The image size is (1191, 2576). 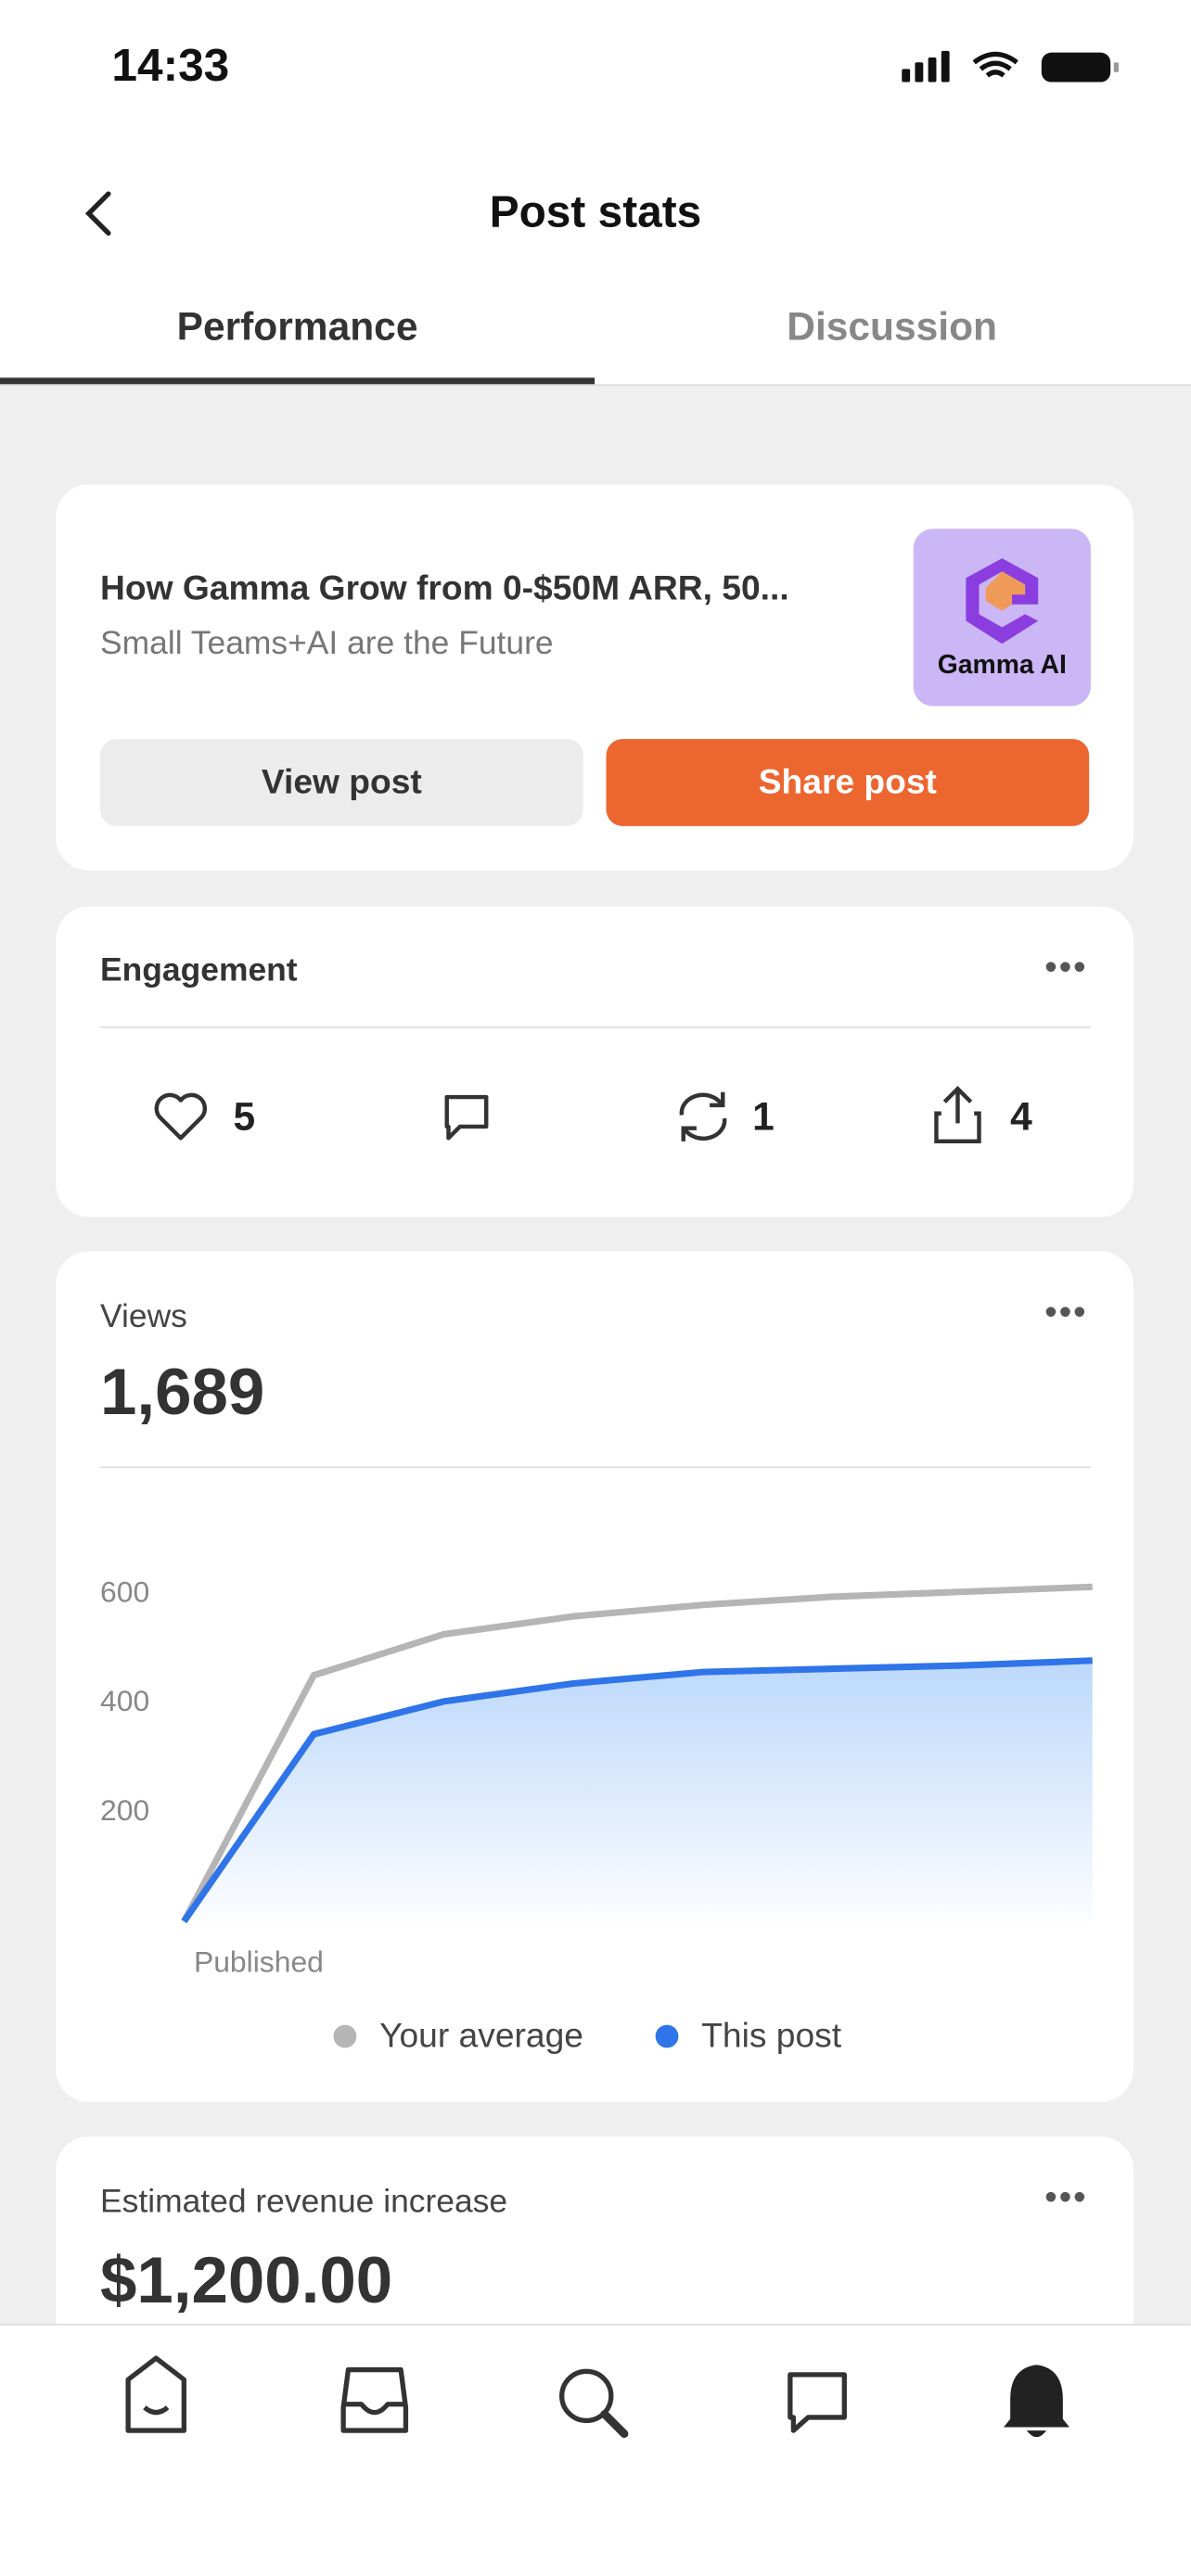 I want to click on y-tick-label: 600, so click(x=124, y=1592).